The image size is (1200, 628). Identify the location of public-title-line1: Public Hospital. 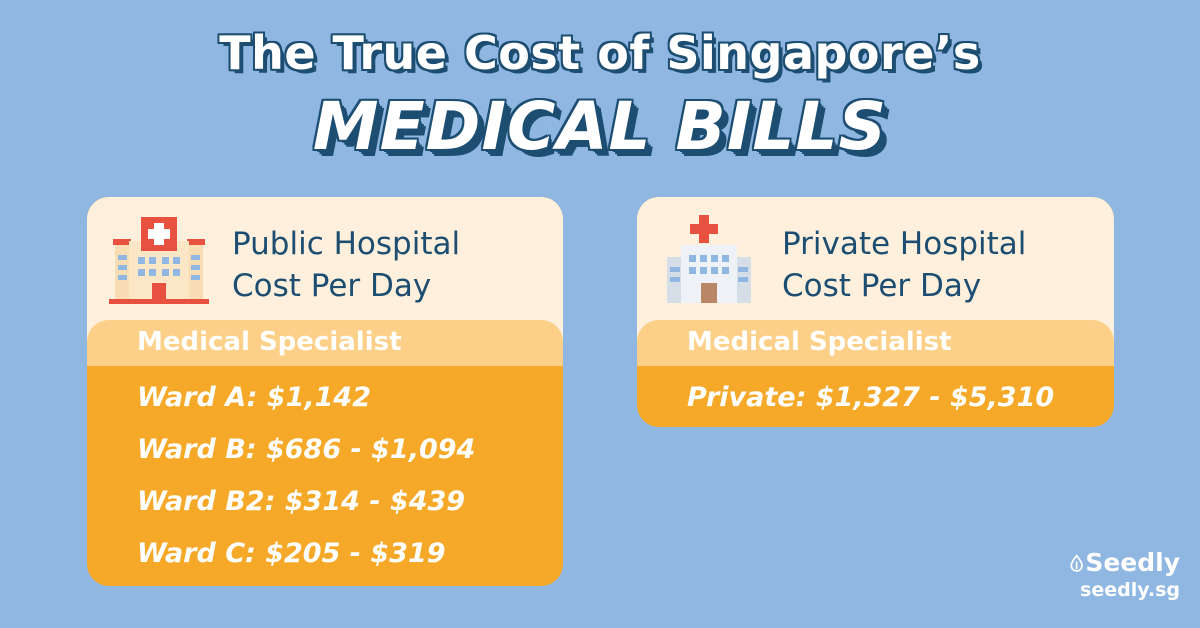
(346, 244).